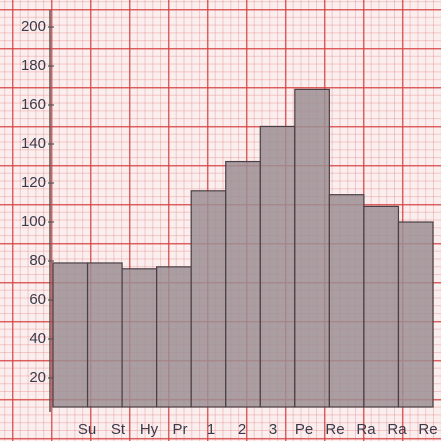 Image resolution: width=441 pixels, height=441 pixels. I want to click on y-tick-label: 100, so click(33, 221).